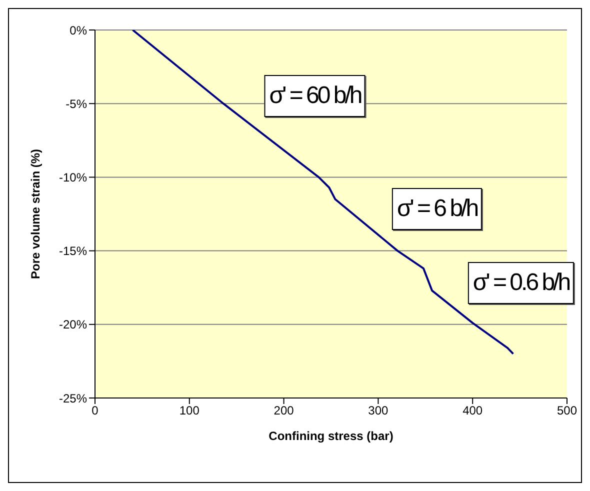 This screenshot has height=491, width=590. Describe the element at coordinates (73, 251) in the screenshot. I see `y-tick-label: -15%` at that location.